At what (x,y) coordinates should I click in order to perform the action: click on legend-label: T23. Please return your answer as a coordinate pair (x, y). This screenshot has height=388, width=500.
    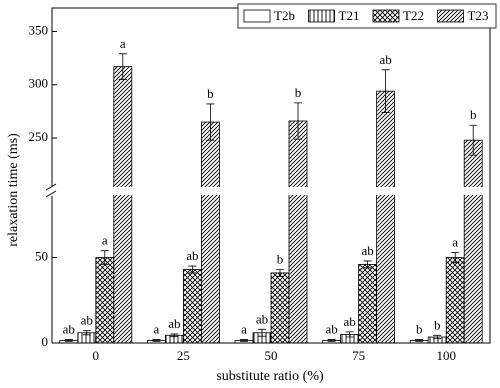
    Looking at the image, I should click on (478, 15).